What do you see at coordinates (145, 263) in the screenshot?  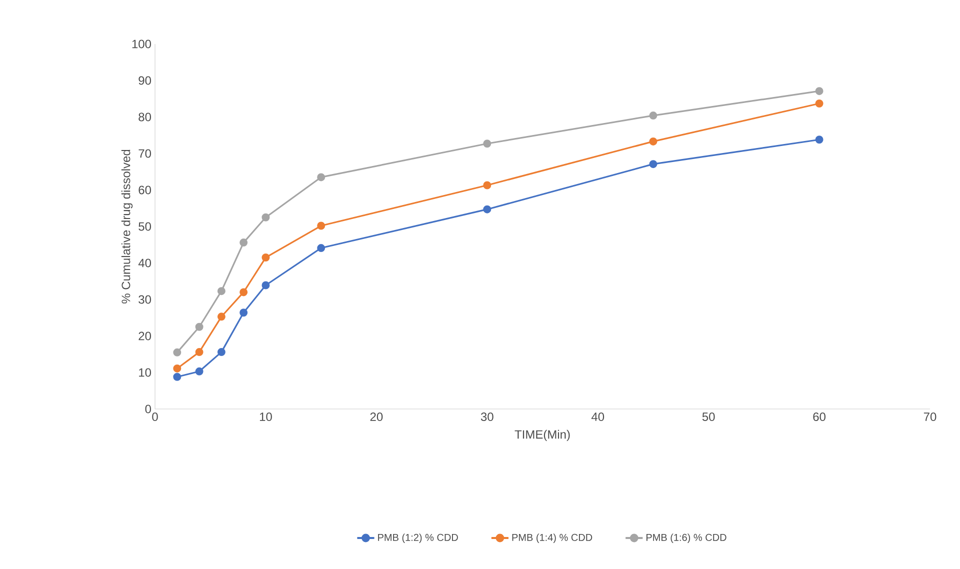 I see `y-tick-label: 40` at bounding box center [145, 263].